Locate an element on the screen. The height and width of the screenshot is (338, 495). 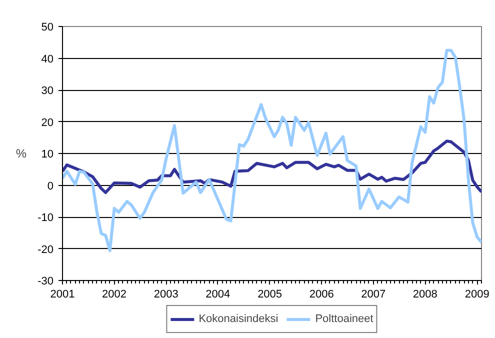
y-tick-label: 40 is located at coordinates (47, 59).